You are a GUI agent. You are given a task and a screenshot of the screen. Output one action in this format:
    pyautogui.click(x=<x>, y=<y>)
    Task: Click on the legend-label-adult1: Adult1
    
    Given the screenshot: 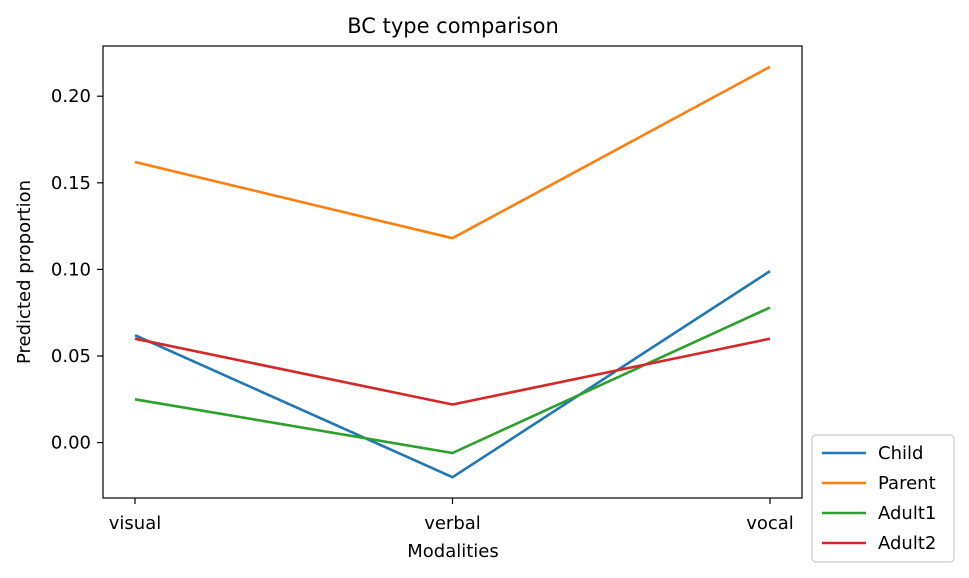 What is the action you would take?
    pyautogui.click(x=907, y=513)
    